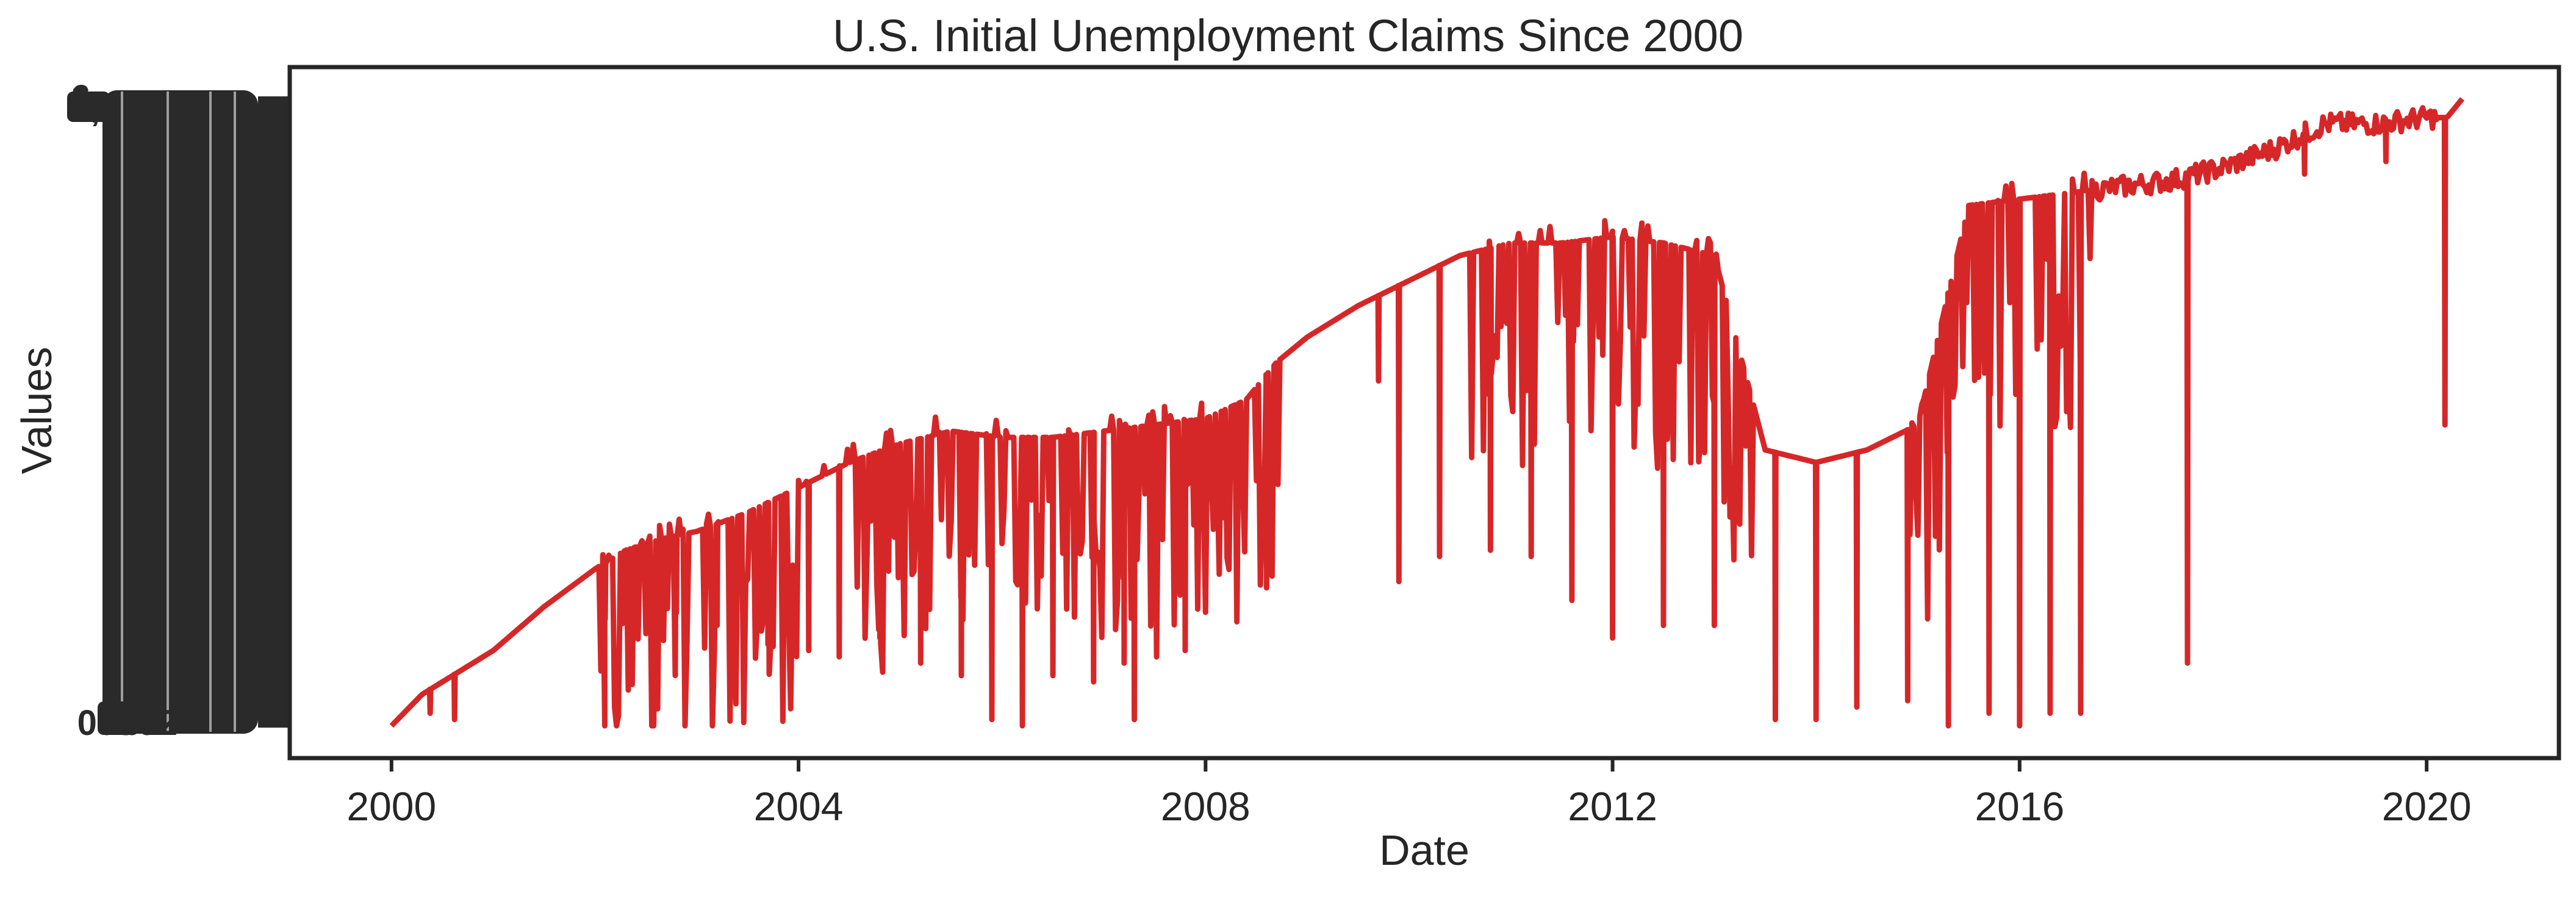  I want to click on y-tick-label-fragment: 000, so click(107, 723).